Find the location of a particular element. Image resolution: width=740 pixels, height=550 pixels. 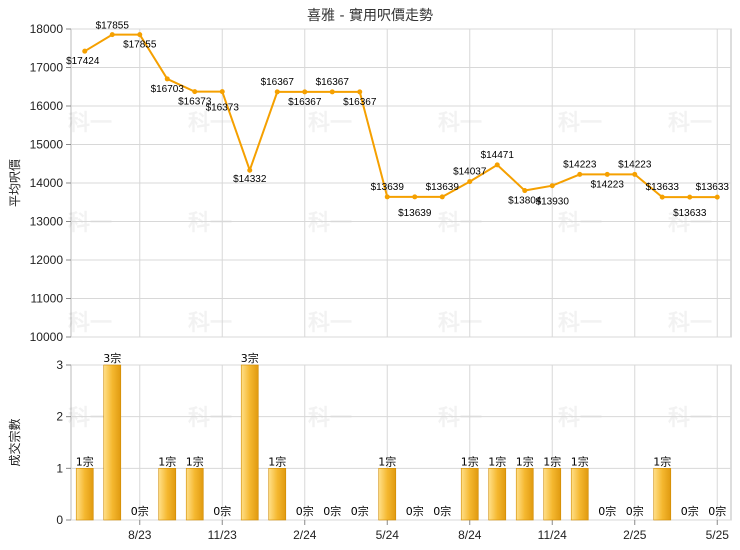

chart-title: 喜雅 - 實用呎價走勢 is located at coordinates (370, 15).